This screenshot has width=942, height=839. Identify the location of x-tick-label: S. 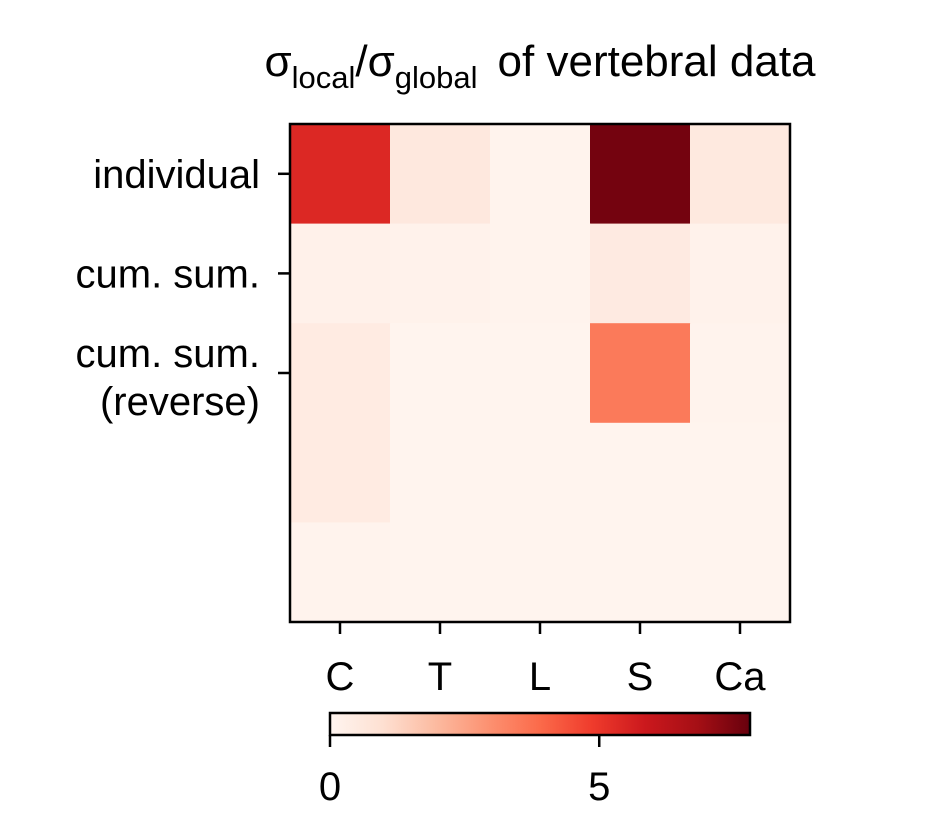
(640, 677).